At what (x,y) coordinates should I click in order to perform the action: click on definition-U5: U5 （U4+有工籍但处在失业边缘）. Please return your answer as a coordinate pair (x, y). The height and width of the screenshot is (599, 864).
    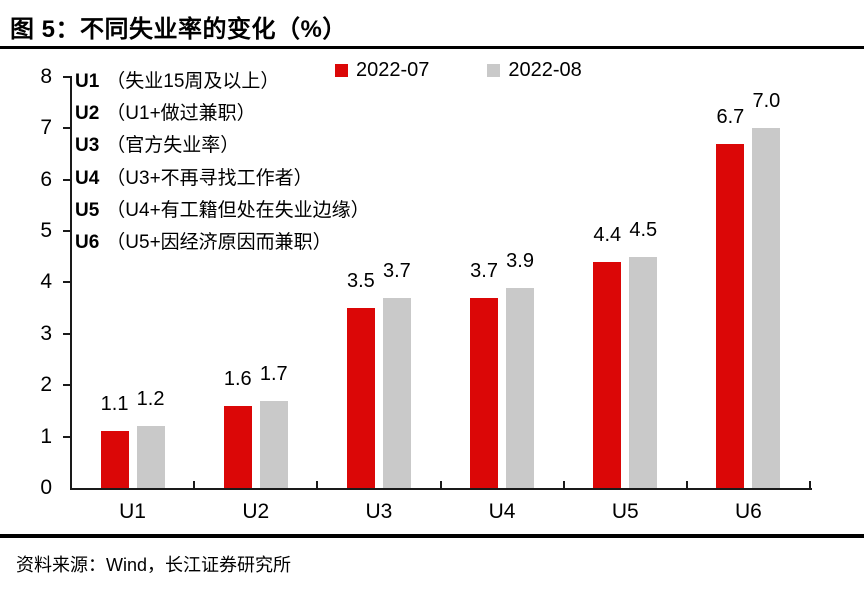
    Looking at the image, I should click on (222, 211).